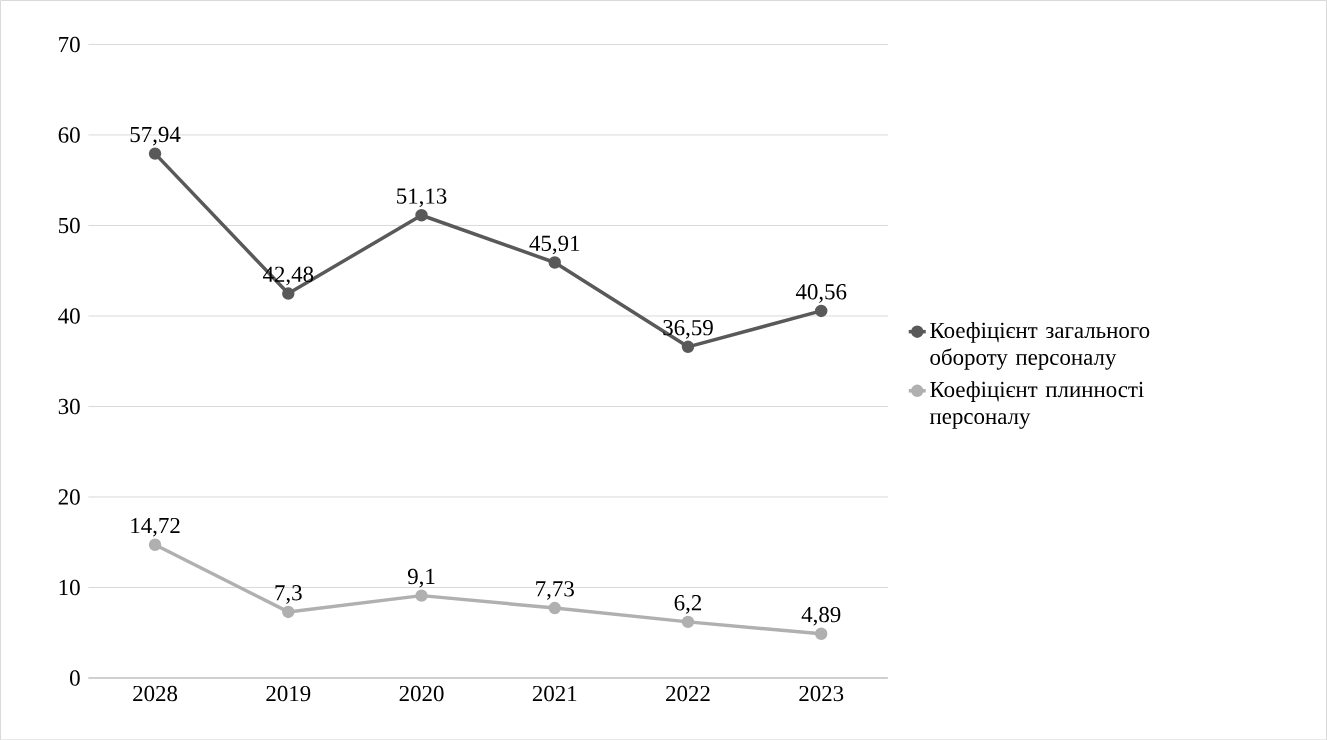 The height and width of the screenshot is (740, 1327). Describe the element at coordinates (69, 44) in the screenshot. I see `y-tick-label: 70` at that location.